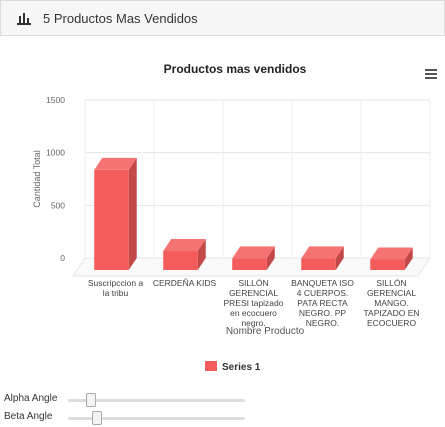 The width and height of the screenshot is (445, 427). What do you see at coordinates (211, 366) in the screenshot?
I see `legend-swatch` at bounding box center [211, 366].